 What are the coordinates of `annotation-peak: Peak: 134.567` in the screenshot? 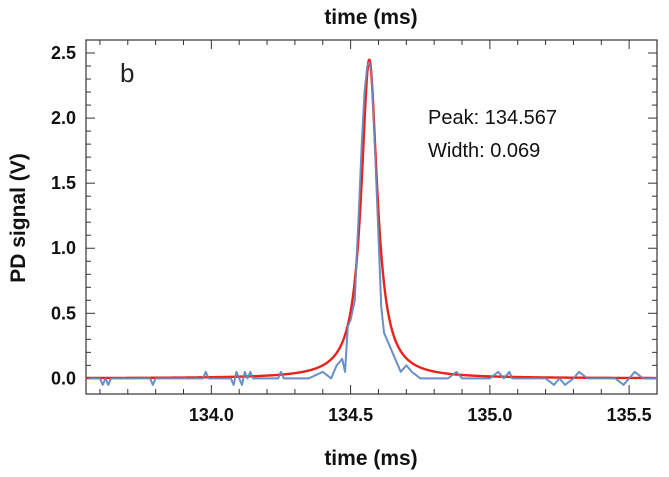 It's located at (492, 118).